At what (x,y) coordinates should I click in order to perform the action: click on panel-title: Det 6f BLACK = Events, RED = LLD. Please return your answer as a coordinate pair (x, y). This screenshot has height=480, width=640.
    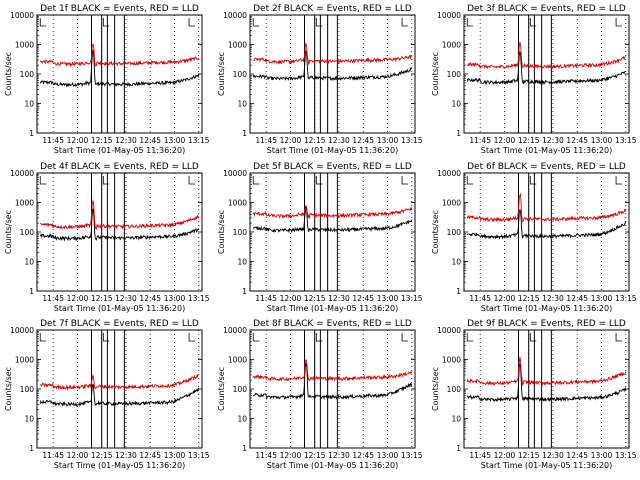
    Looking at the image, I should click on (546, 167).